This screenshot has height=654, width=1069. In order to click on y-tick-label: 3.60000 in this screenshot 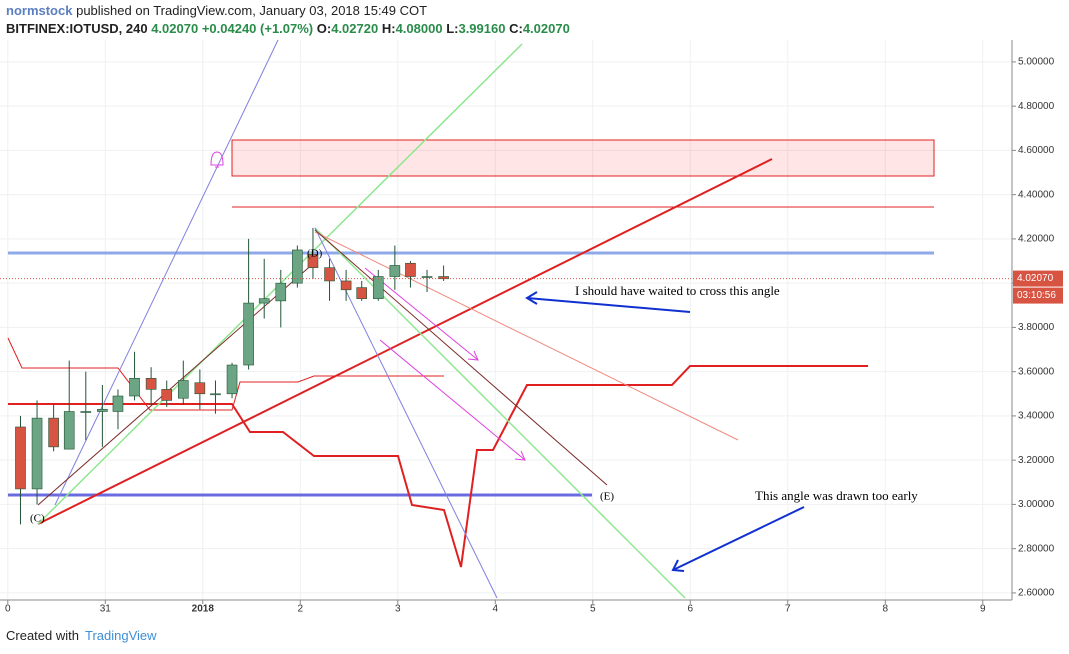, I will do `click(1036, 371)`.